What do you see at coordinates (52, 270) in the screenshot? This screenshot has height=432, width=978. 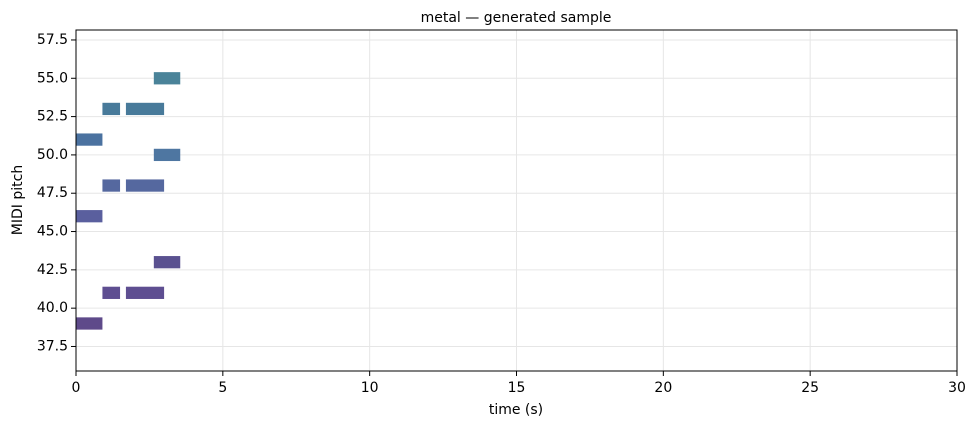 I see `y-tick-label: 42.5` at bounding box center [52, 270].